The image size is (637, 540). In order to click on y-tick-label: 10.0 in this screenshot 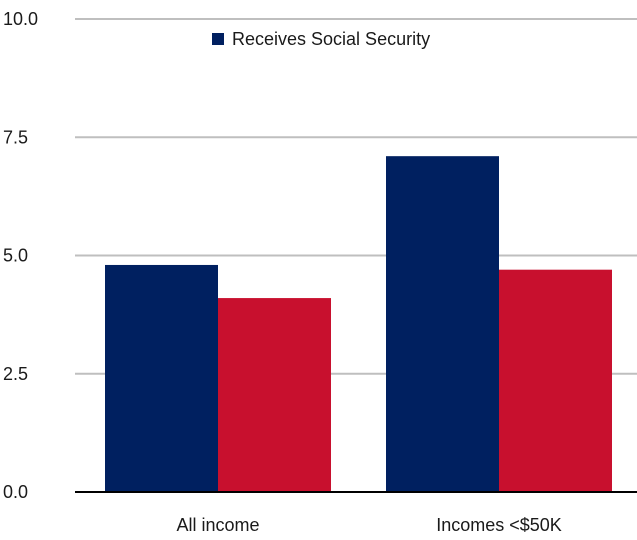, I will do `click(20, 19)`.